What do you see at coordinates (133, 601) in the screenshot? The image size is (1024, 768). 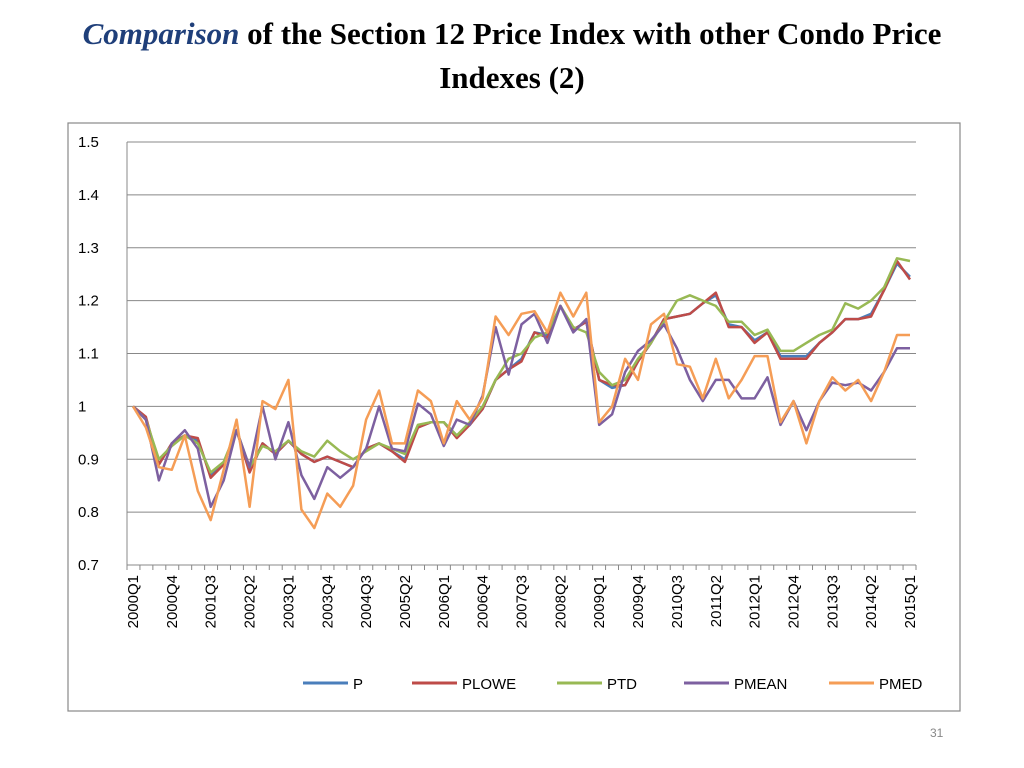 I see `x-tick-label: 2000Q1` at bounding box center [133, 601].